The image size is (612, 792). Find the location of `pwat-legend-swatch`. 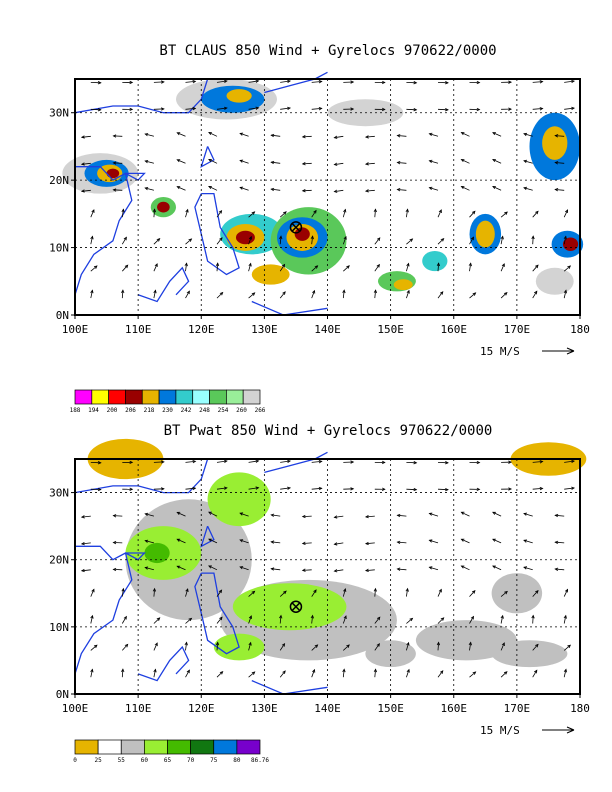

pwat-legend-swatch is located at coordinates (132, 747).